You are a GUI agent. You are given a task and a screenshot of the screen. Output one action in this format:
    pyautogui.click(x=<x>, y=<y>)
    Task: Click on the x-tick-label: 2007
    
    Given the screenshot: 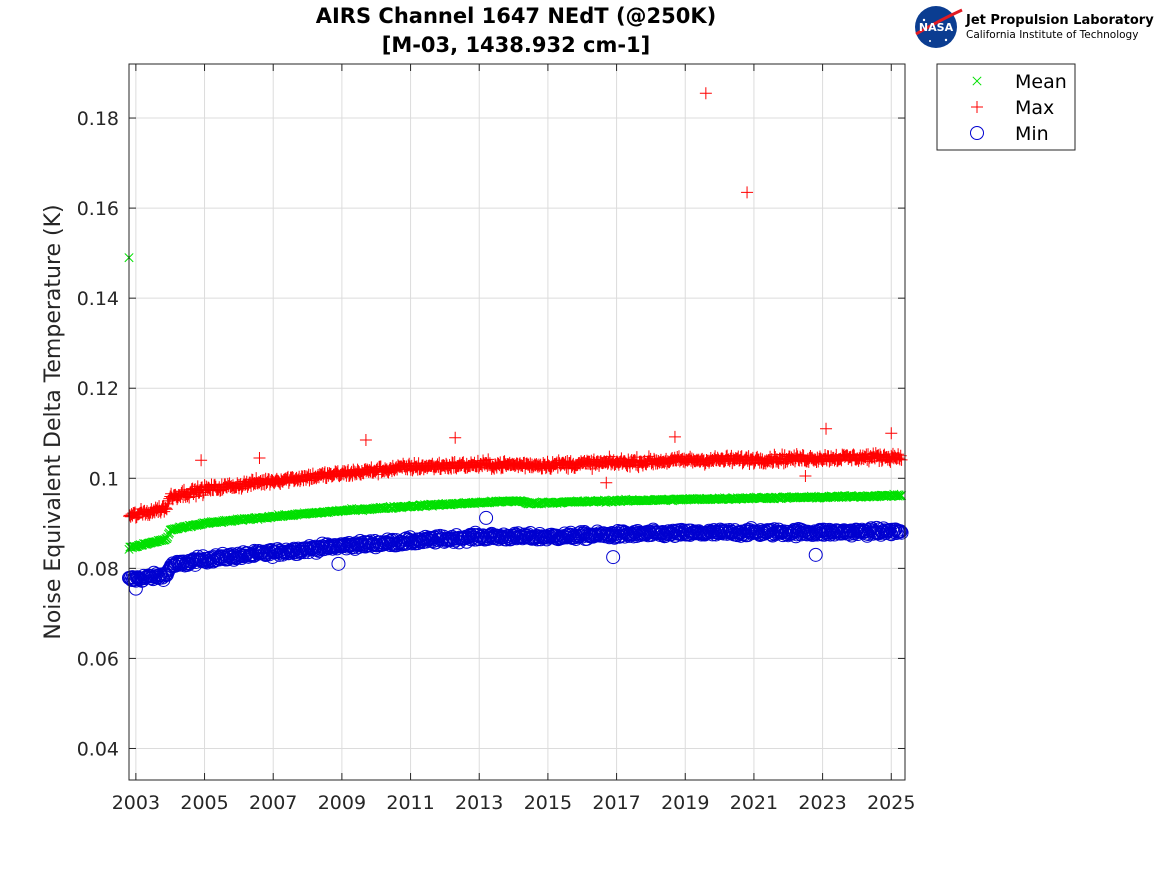 What is the action you would take?
    pyautogui.click(x=273, y=803)
    